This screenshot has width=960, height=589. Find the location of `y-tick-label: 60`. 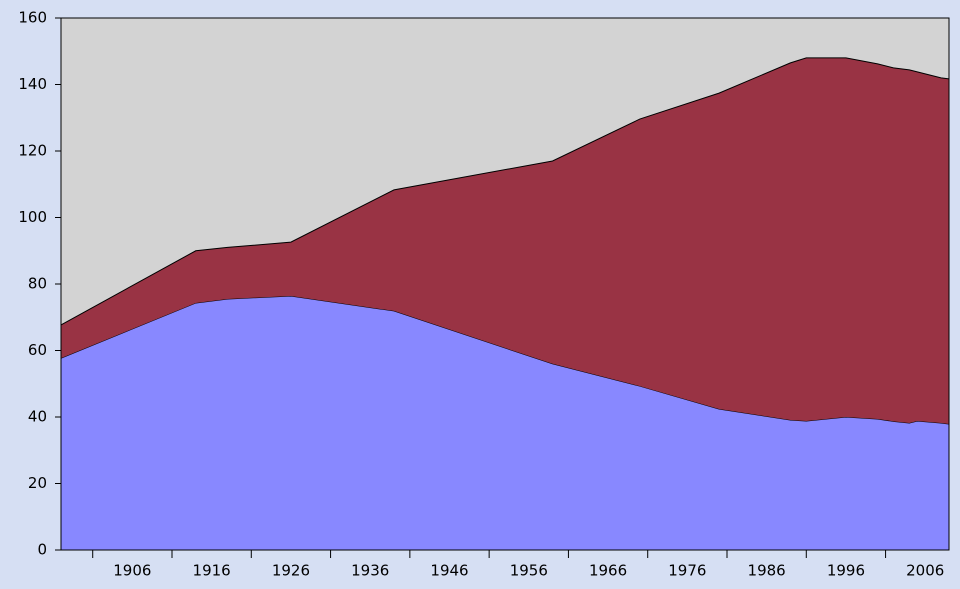

y-tick-label: 60 is located at coordinates (37, 350).